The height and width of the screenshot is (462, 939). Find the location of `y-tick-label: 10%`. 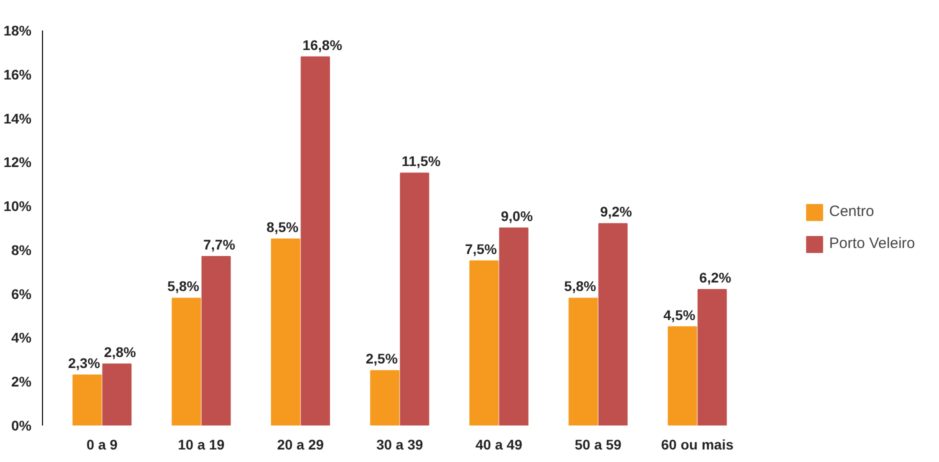

y-tick-label: 10% is located at coordinates (17, 206).